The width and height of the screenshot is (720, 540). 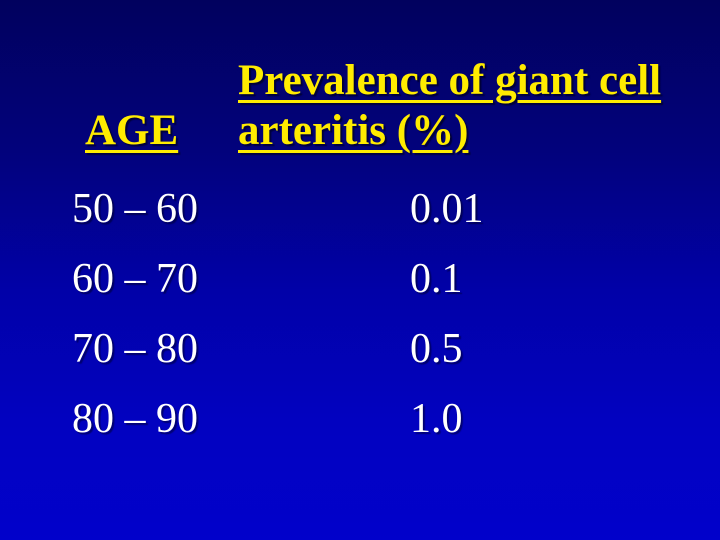 What do you see at coordinates (135, 279) in the screenshot?
I see `age-range-cell: 60 – 70` at bounding box center [135, 279].